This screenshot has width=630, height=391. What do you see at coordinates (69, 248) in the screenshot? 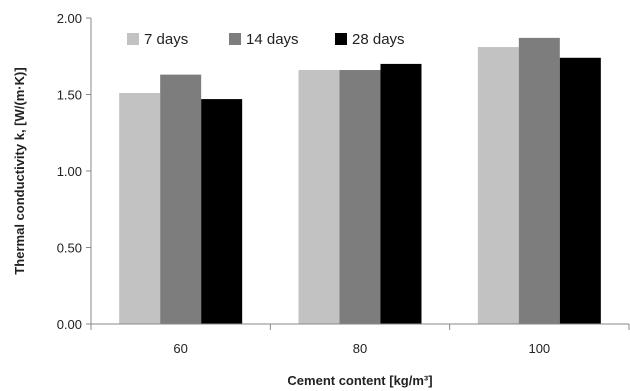
I see `y-tick-label: 0.50` at bounding box center [69, 248].